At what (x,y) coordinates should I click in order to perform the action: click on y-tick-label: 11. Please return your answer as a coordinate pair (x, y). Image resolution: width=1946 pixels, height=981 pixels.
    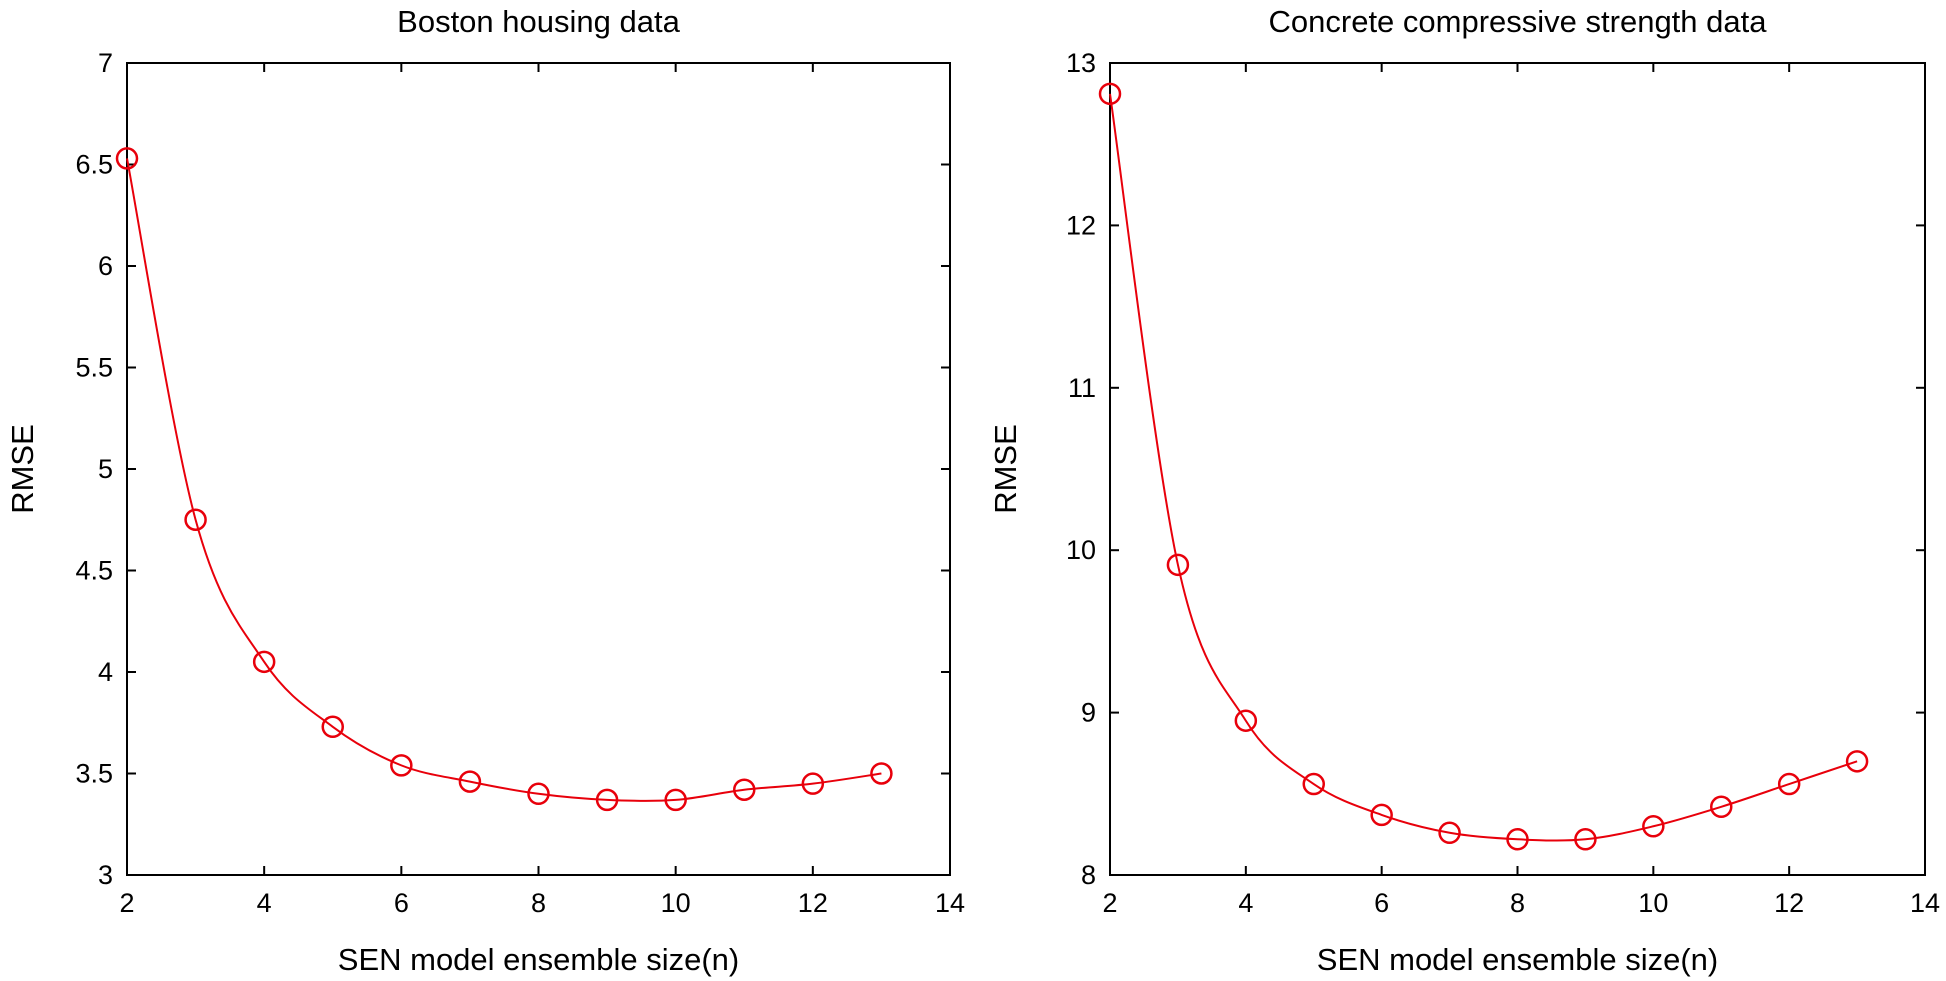
    Looking at the image, I should click on (1082, 388).